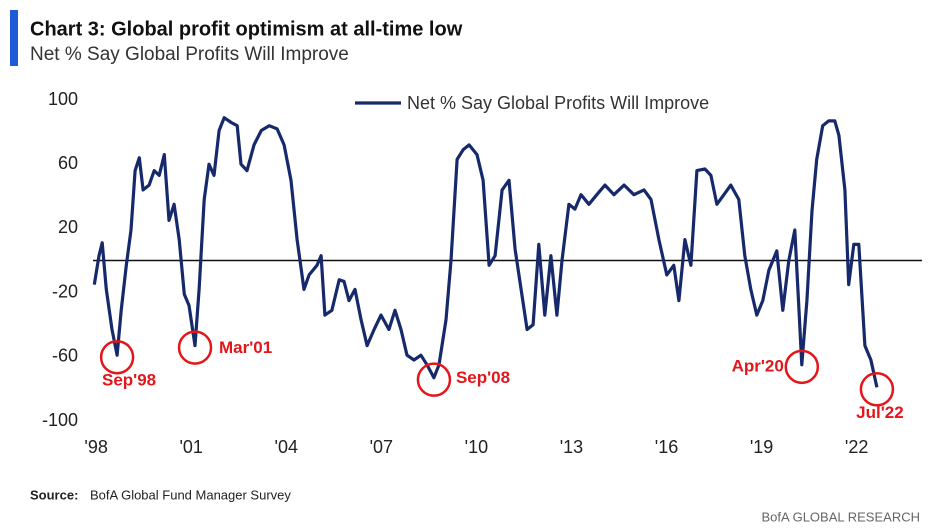 The image size is (936, 529). Describe the element at coordinates (95, 447) in the screenshot. I see `x-tick-label: '98` at that location.